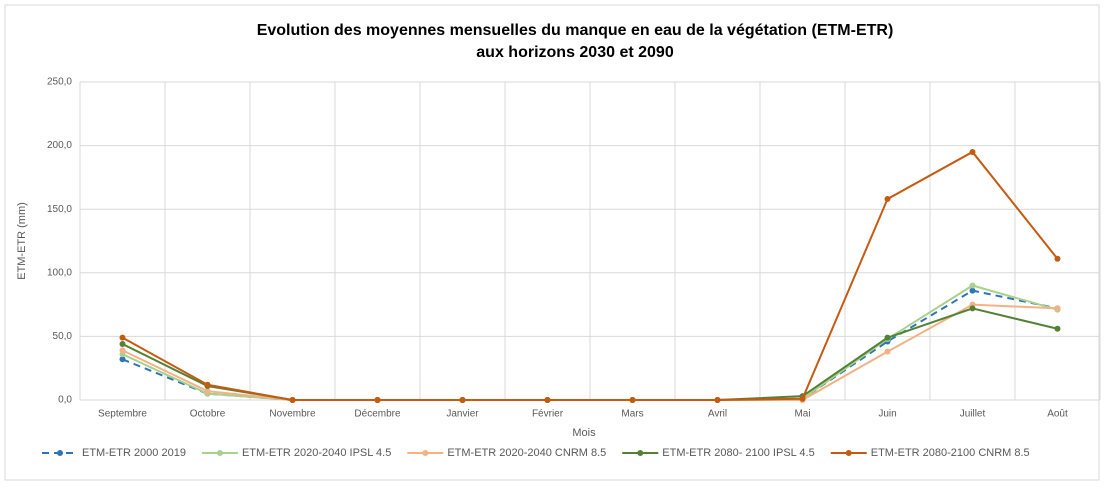 This screenshot has width=1105, height=490. What do you see at coordinates (462, 414) in the screenshot?
I see `x-tick-label: Janvier` at bounding box center [462, 414].